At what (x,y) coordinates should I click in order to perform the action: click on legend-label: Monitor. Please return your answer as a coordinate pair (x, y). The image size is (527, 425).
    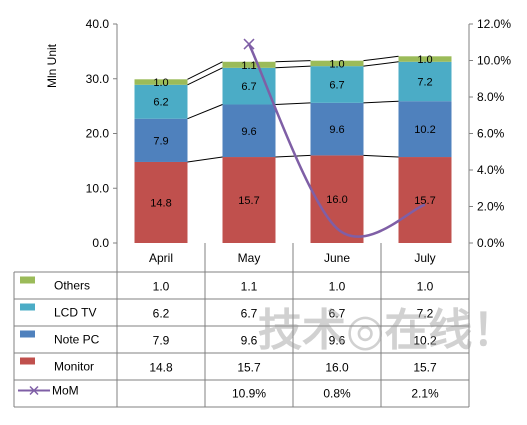
    Looking at the image, I should click on (74, 367).